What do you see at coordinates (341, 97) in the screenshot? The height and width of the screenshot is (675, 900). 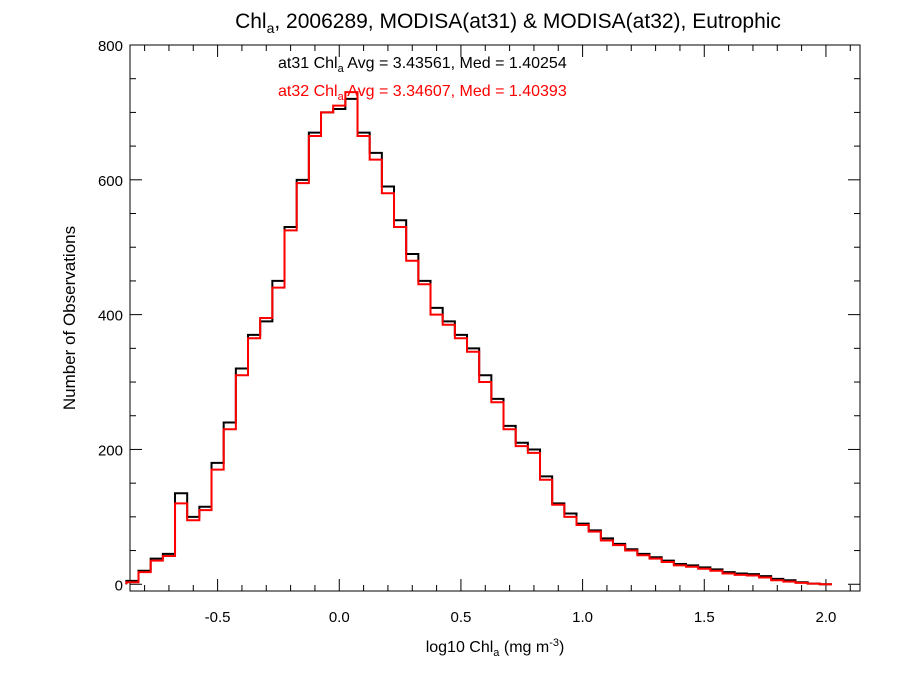 I see `annotation-at32-subscript: a` at bounding box center [341, 97].